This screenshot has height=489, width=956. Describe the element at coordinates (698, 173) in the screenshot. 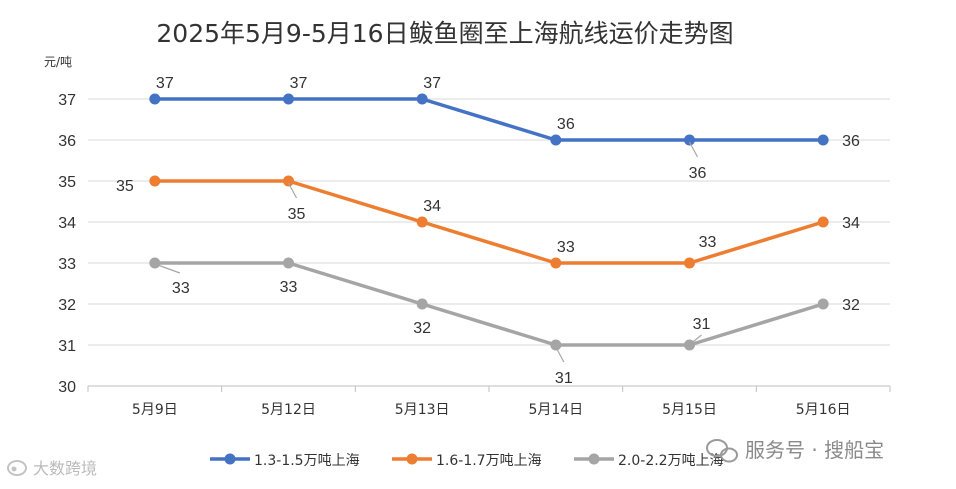

I see `data-label-1-5: 36` at that location.